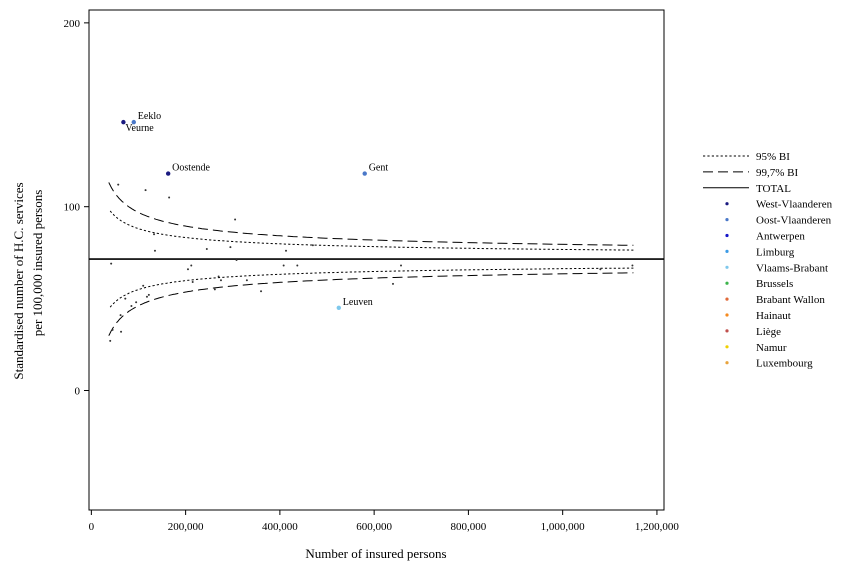  What do you see at coordinates (771, 348) in the screenshot?
I see `legend-label: Namur` at bounding box center [771, 348].